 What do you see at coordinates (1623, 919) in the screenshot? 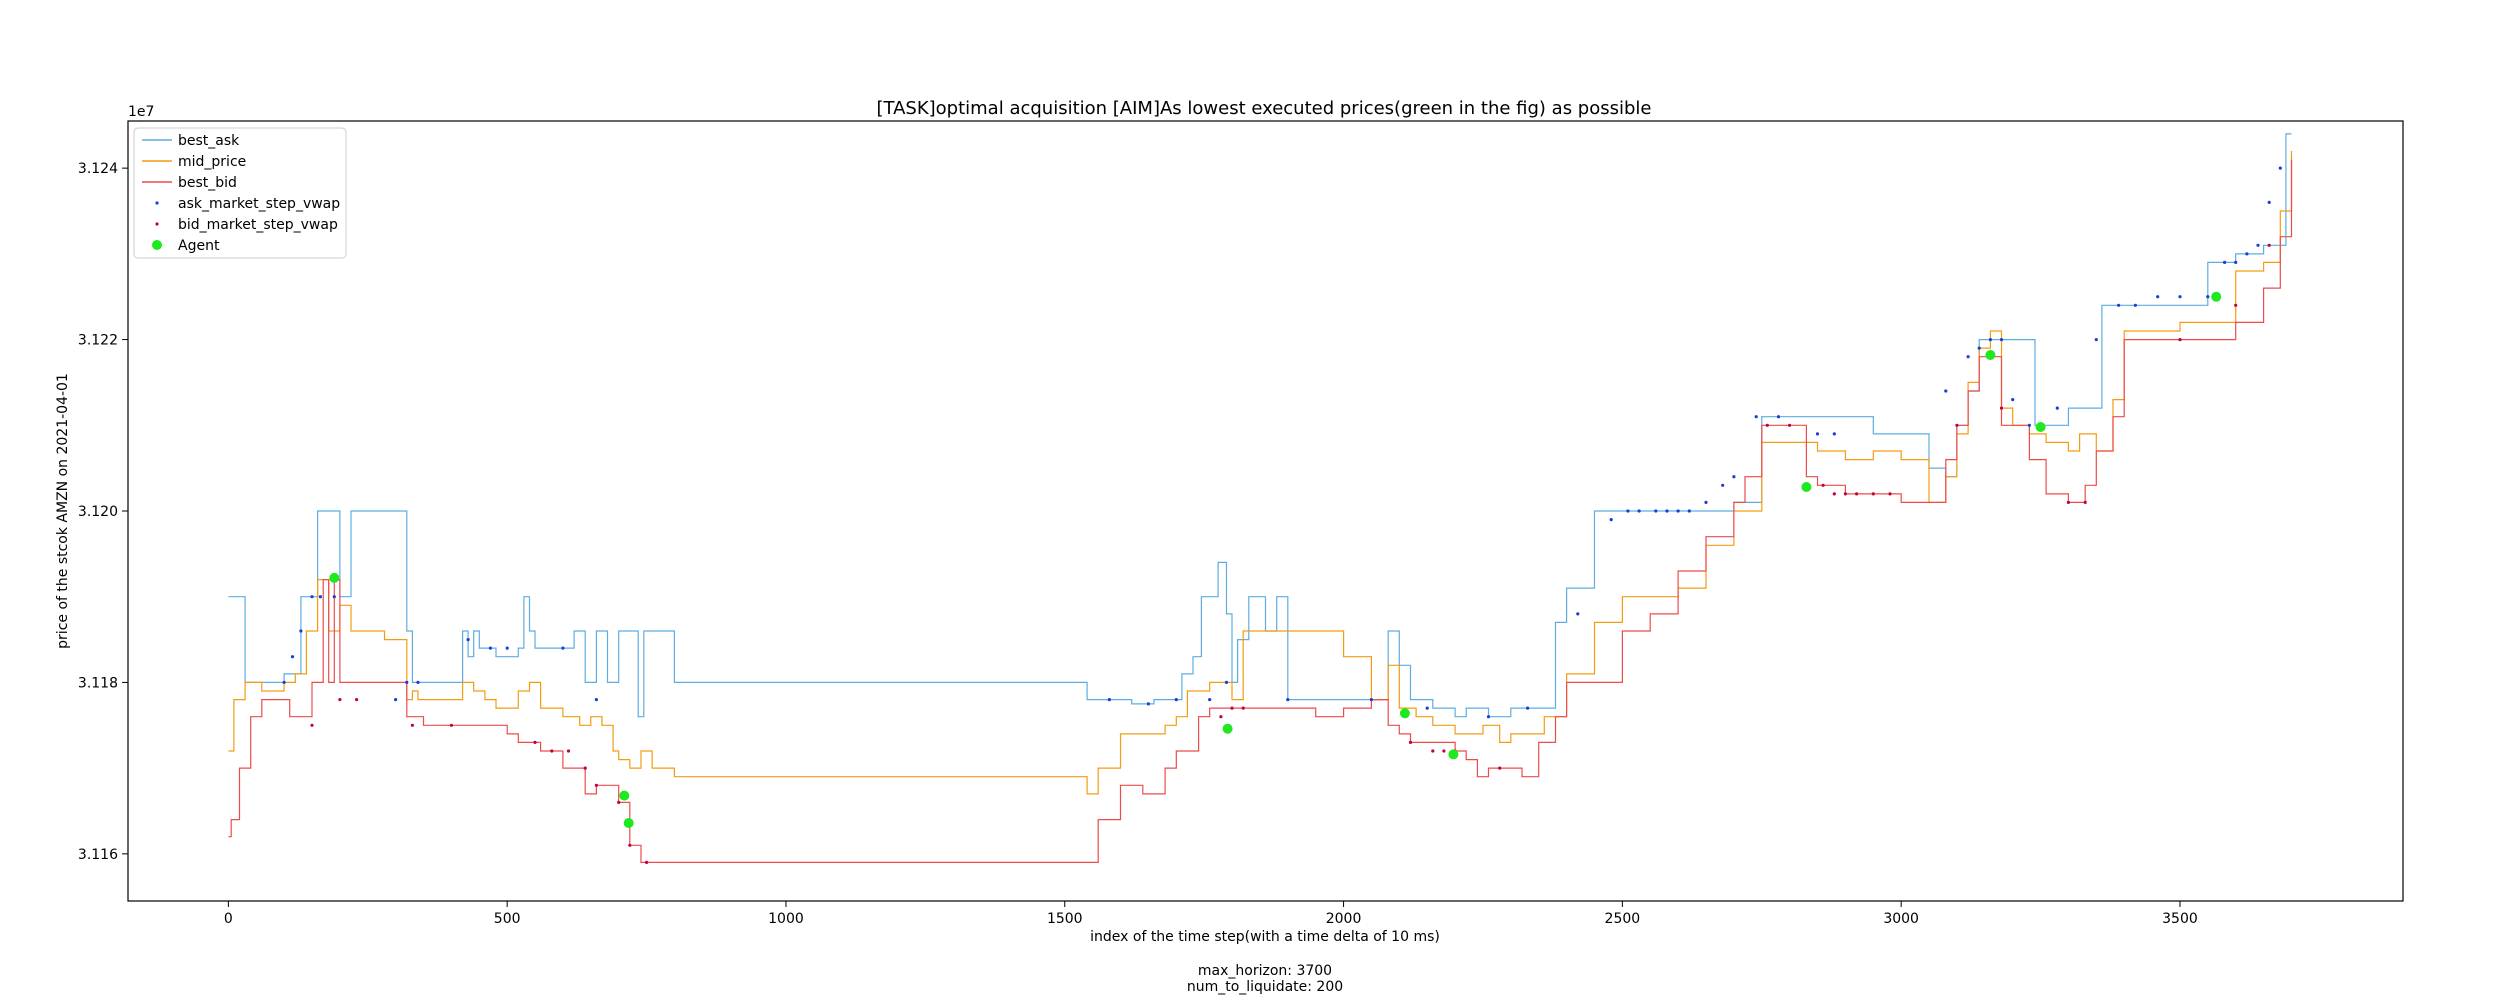
I see `x-tick-label: 2500` at bounding box center [1623, 919].